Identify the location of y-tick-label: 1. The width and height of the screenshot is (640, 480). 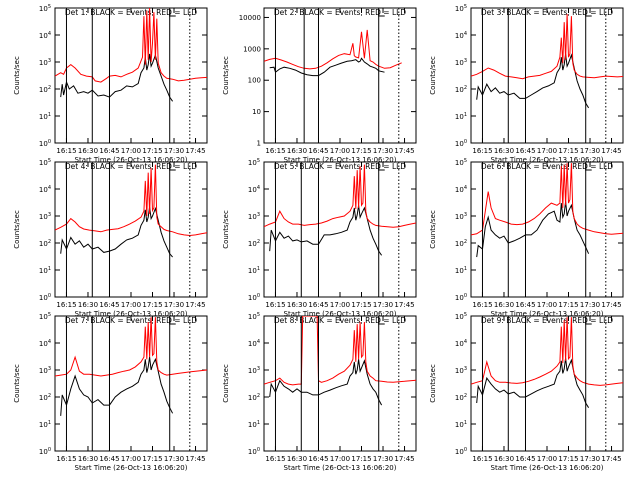
(259, 144).